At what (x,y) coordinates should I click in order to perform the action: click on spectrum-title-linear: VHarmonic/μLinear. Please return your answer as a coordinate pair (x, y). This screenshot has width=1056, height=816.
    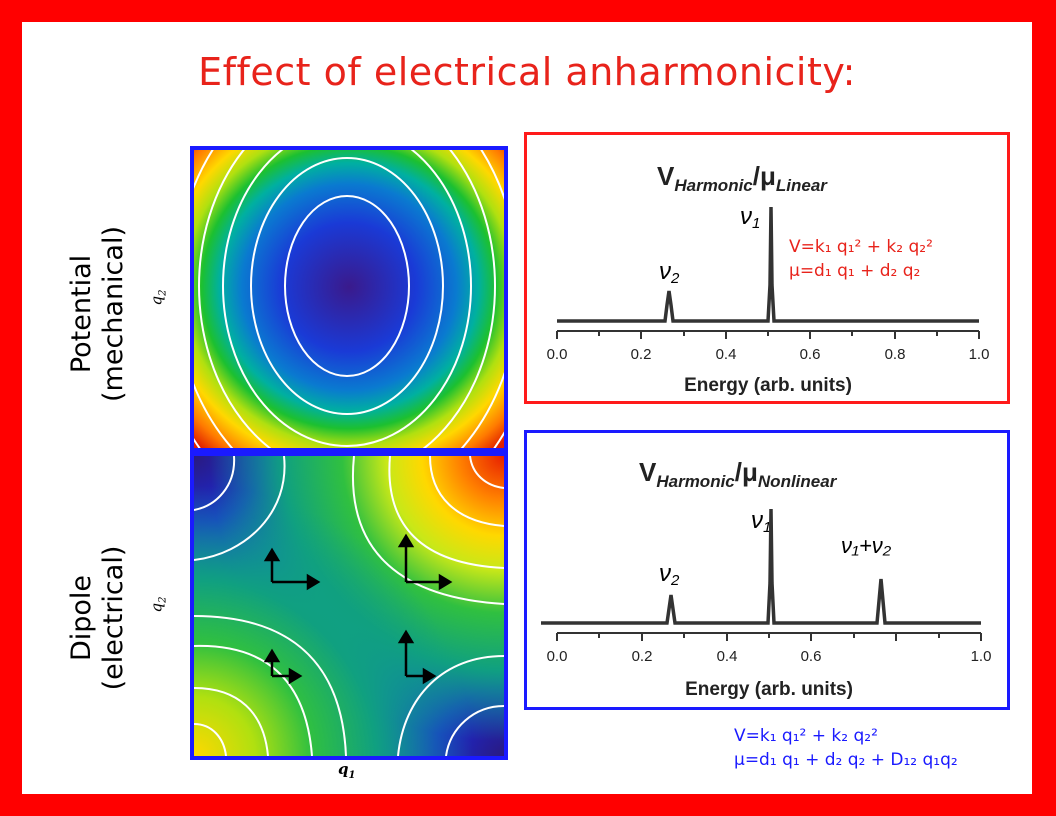
    Looking at the image, I should click on (742, 178).